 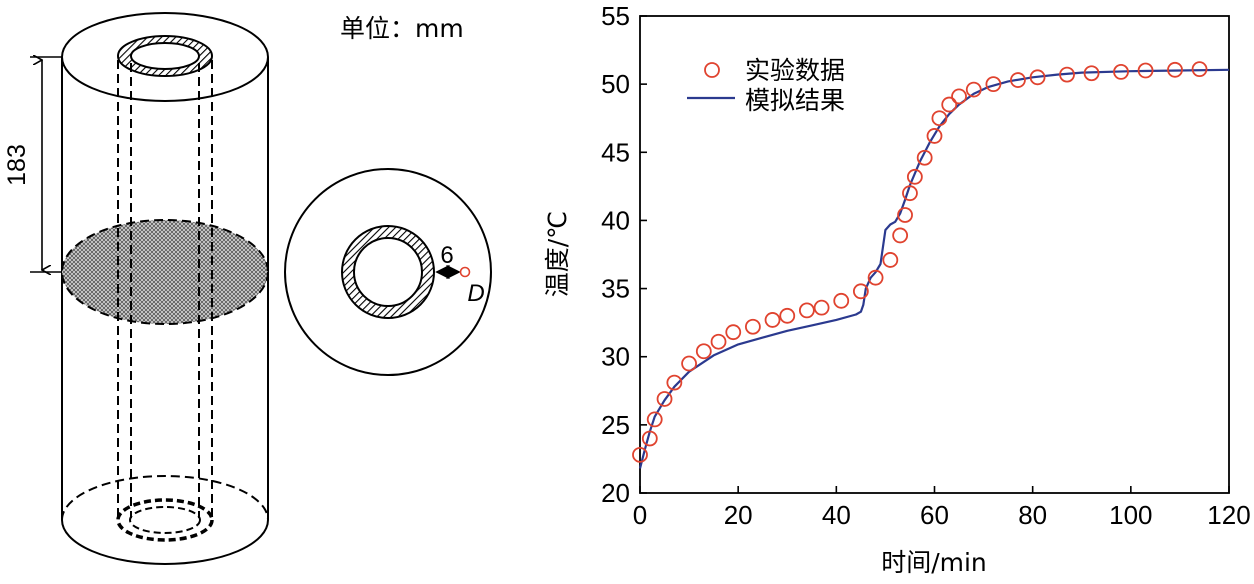 What do you see at coordinates (165, 272) in the screenshot?
I see `cross-section-plane` at bounding box center [165, 272].